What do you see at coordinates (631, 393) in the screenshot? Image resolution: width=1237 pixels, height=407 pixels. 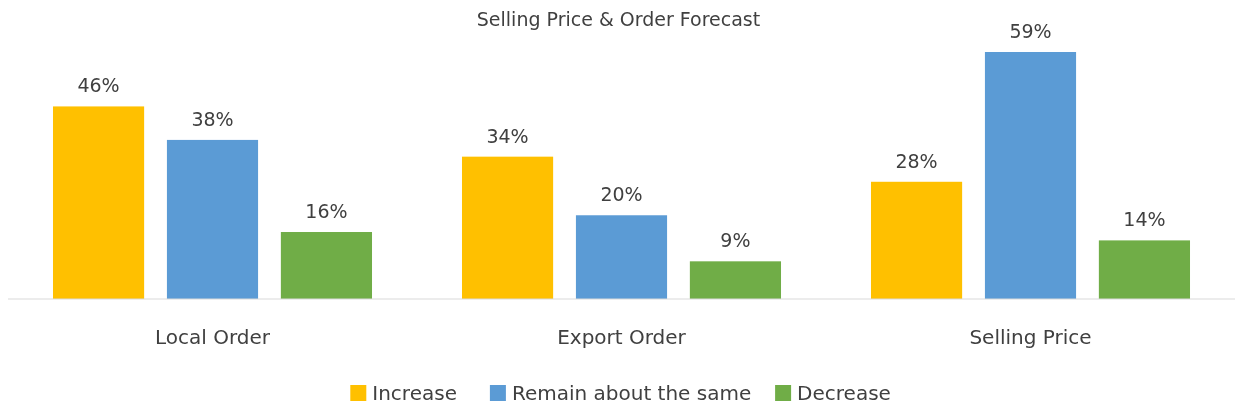 I see `legend-label: Remain about the same` at bounding box center [631, 393].